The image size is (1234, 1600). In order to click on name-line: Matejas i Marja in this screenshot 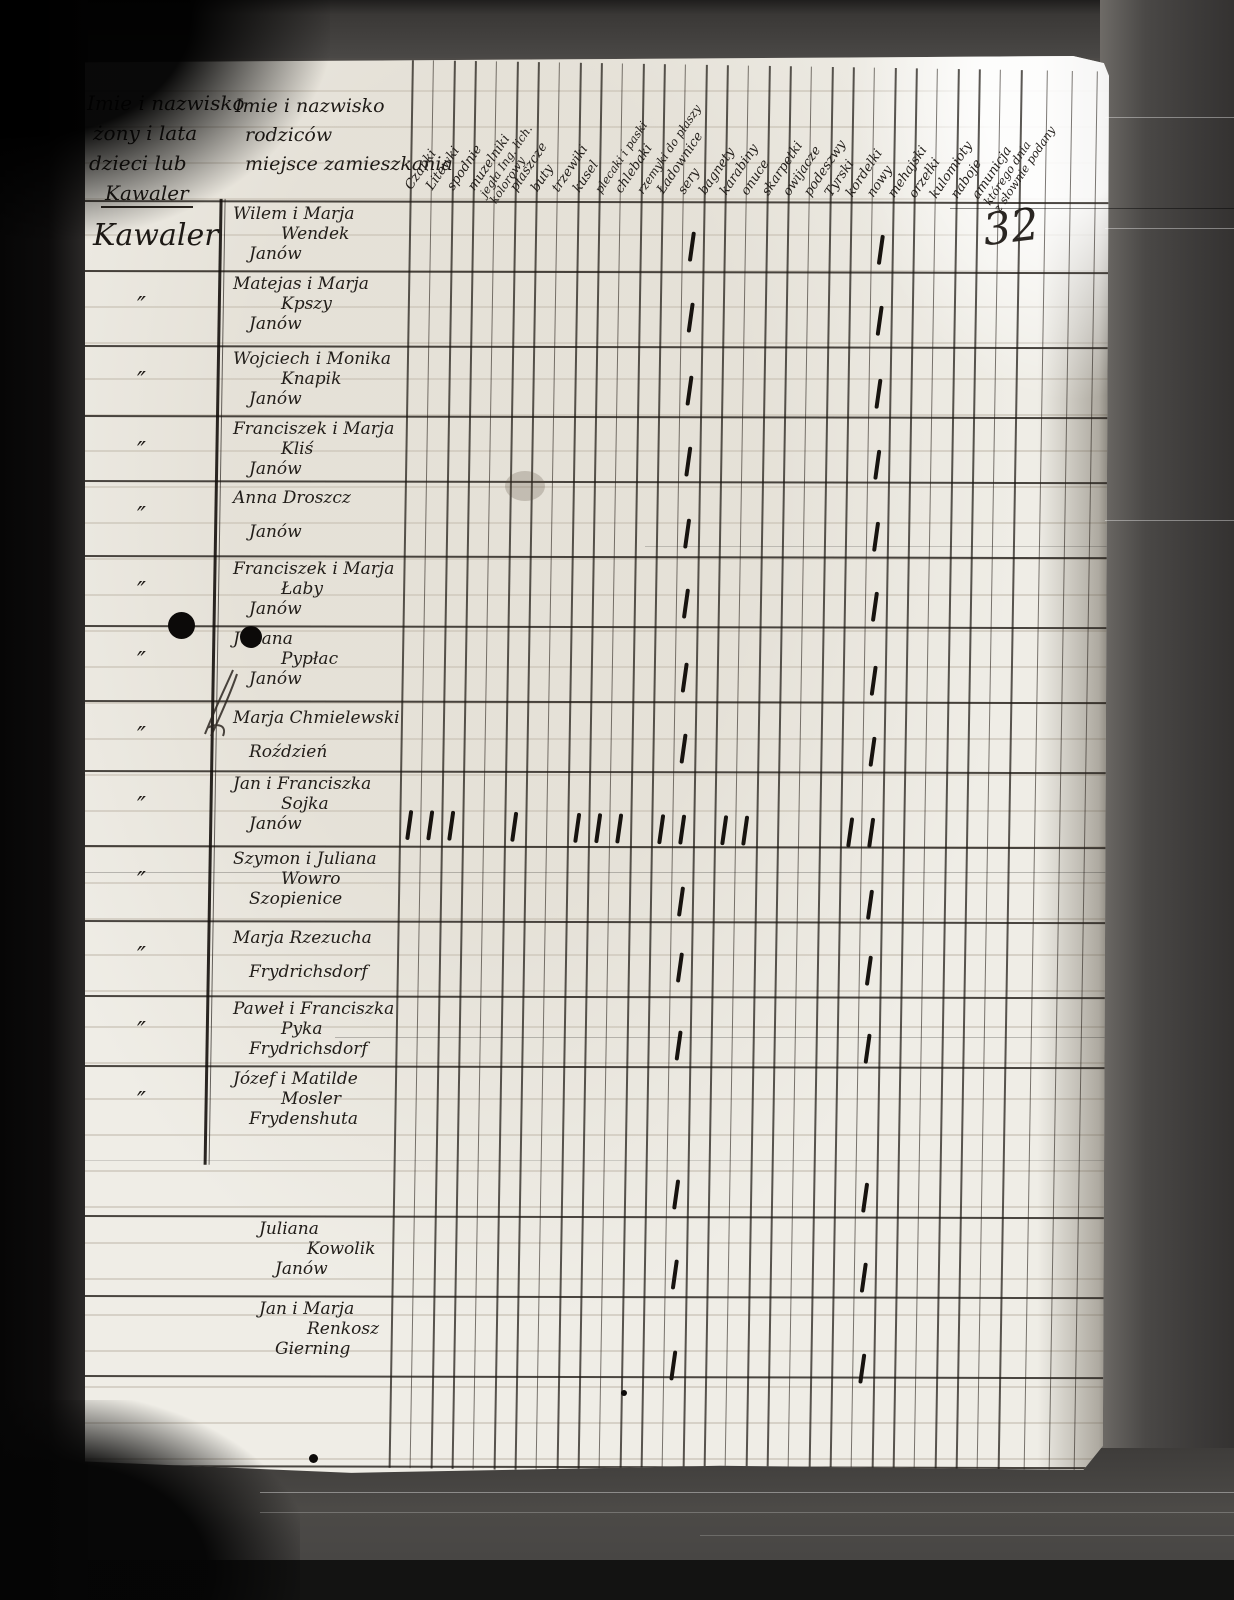, I will do `click(301, 284)`.